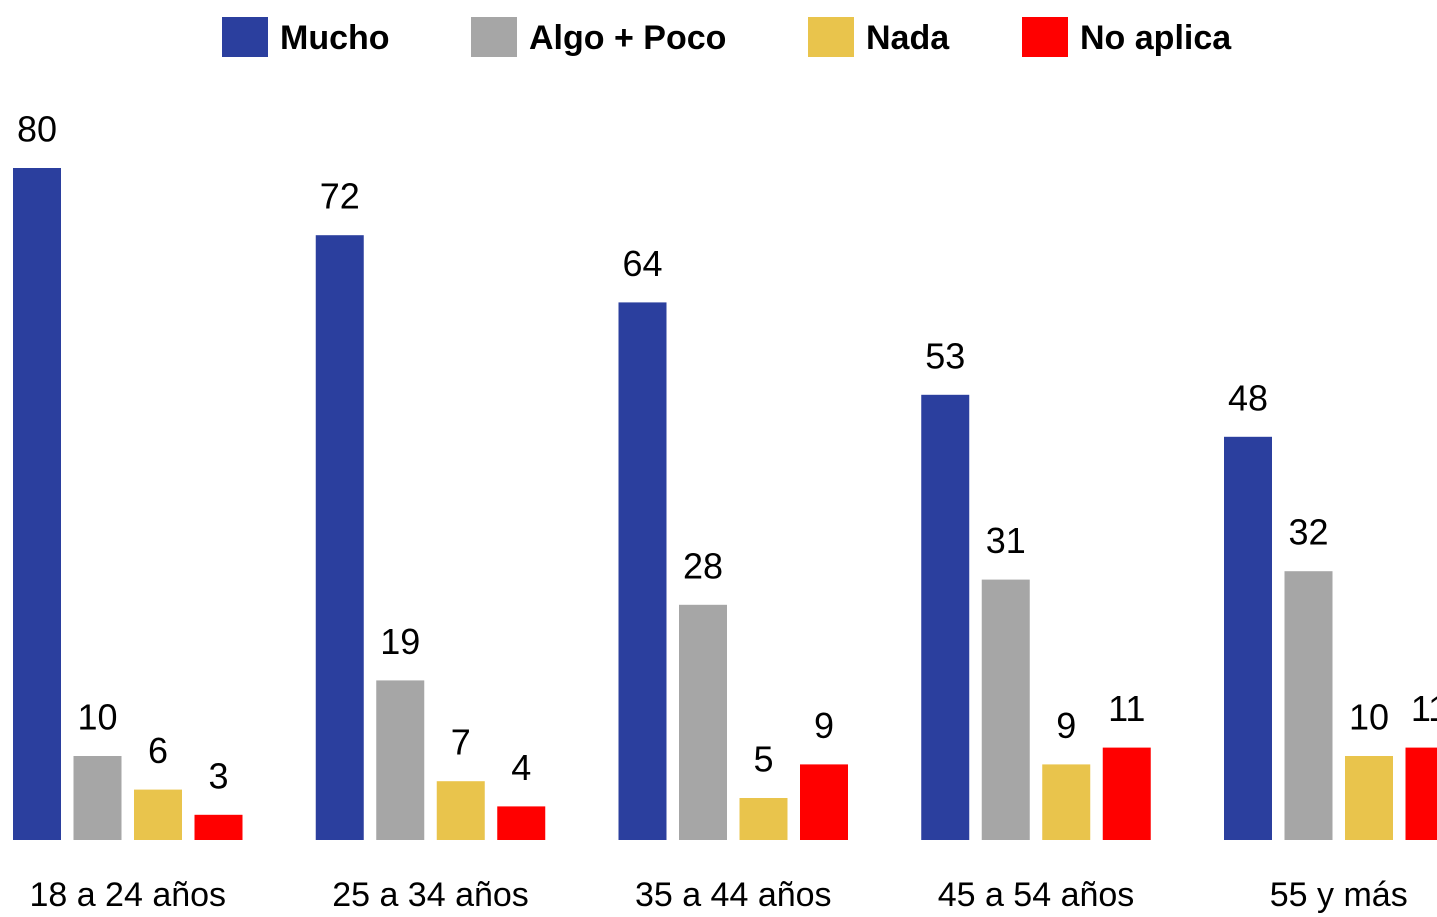  What do you see at coordinates (1308, 532) in the screenshot?
I see `data-label: 32` at bounding box center [1308, 532].